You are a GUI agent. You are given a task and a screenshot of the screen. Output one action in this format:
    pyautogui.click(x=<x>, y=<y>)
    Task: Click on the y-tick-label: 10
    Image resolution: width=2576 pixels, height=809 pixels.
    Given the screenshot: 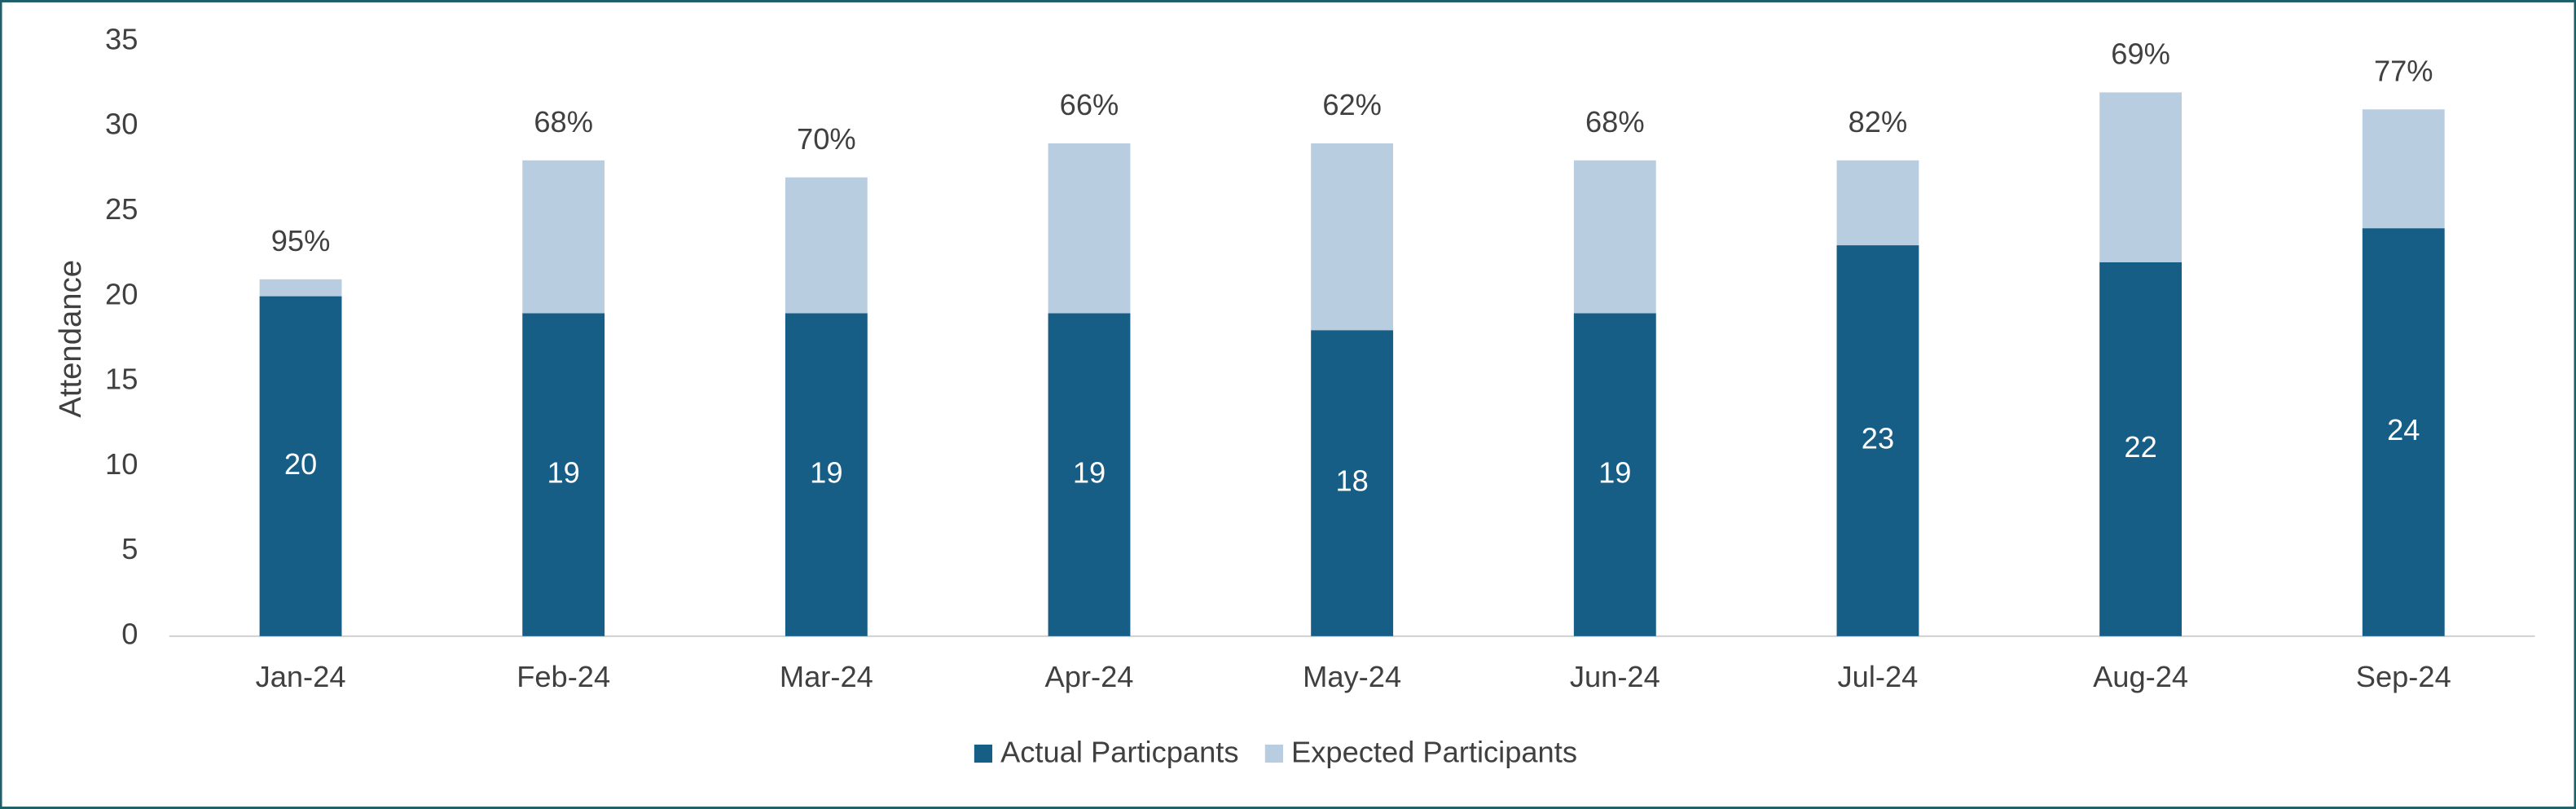 What is the action you would take?
    pyautogui.click(x=121, y=464)
    